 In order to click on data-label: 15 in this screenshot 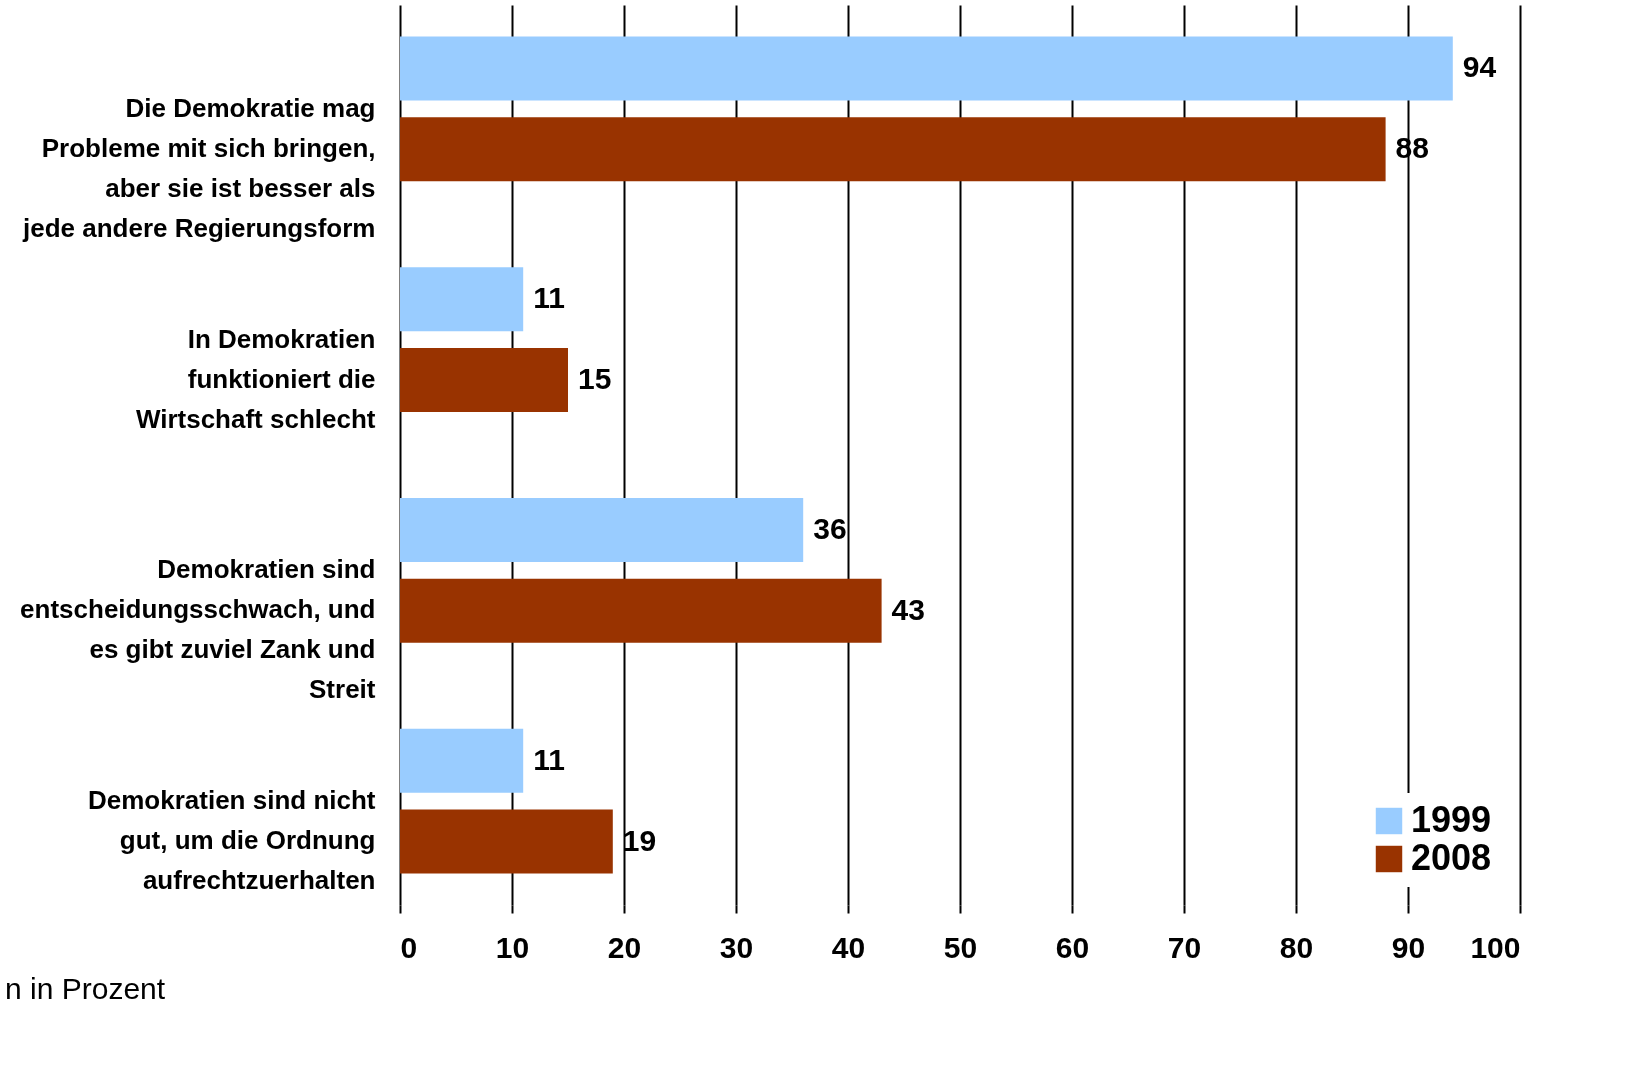, I will do `click(595, 378)`.